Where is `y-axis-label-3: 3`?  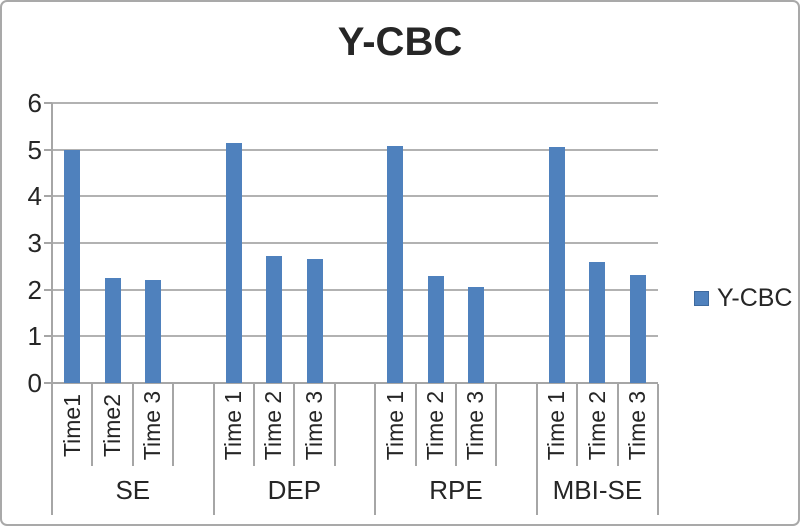
y-axis-label-3: 3 is located at coordinates (34, 243).